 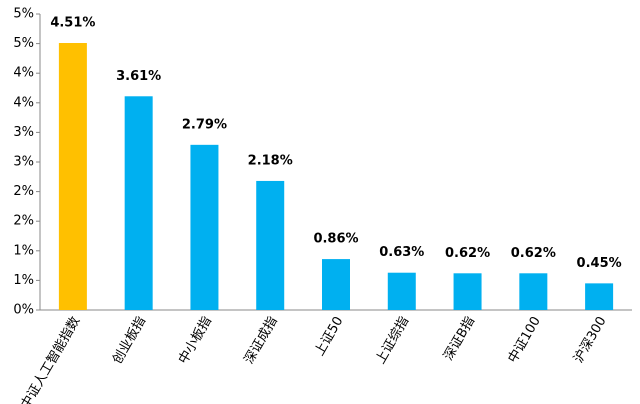 What do you see at coordinates (392, 340) in the screenshot?
I see `x-tick-label: 上证综指` at bounding box center [392, 340].